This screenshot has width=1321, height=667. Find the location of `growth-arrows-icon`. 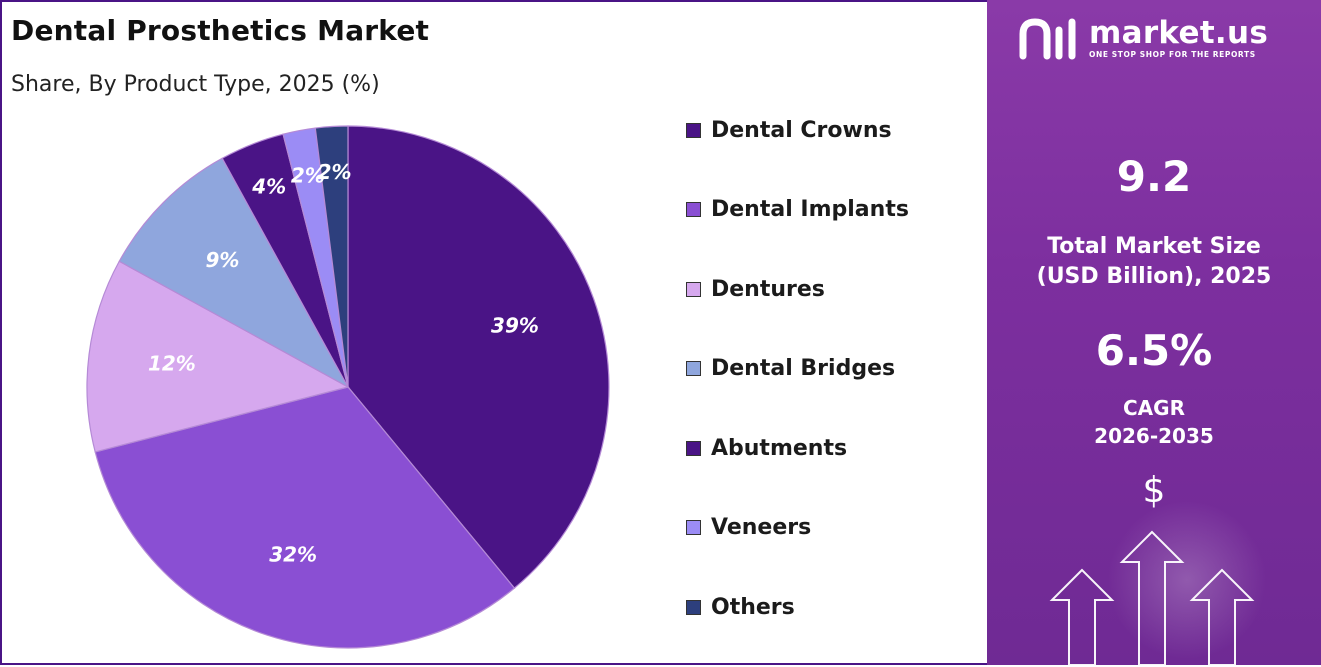

growth-arrows-icon is located at coordinates (1152, 597).